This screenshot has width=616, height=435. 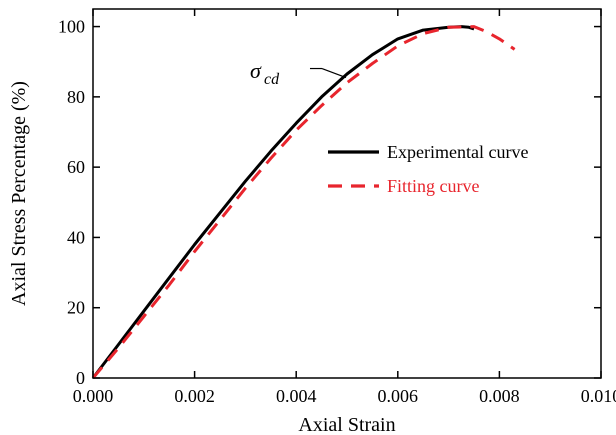 I want to click on y-tick-label: 40, so click(x=76, y=237).